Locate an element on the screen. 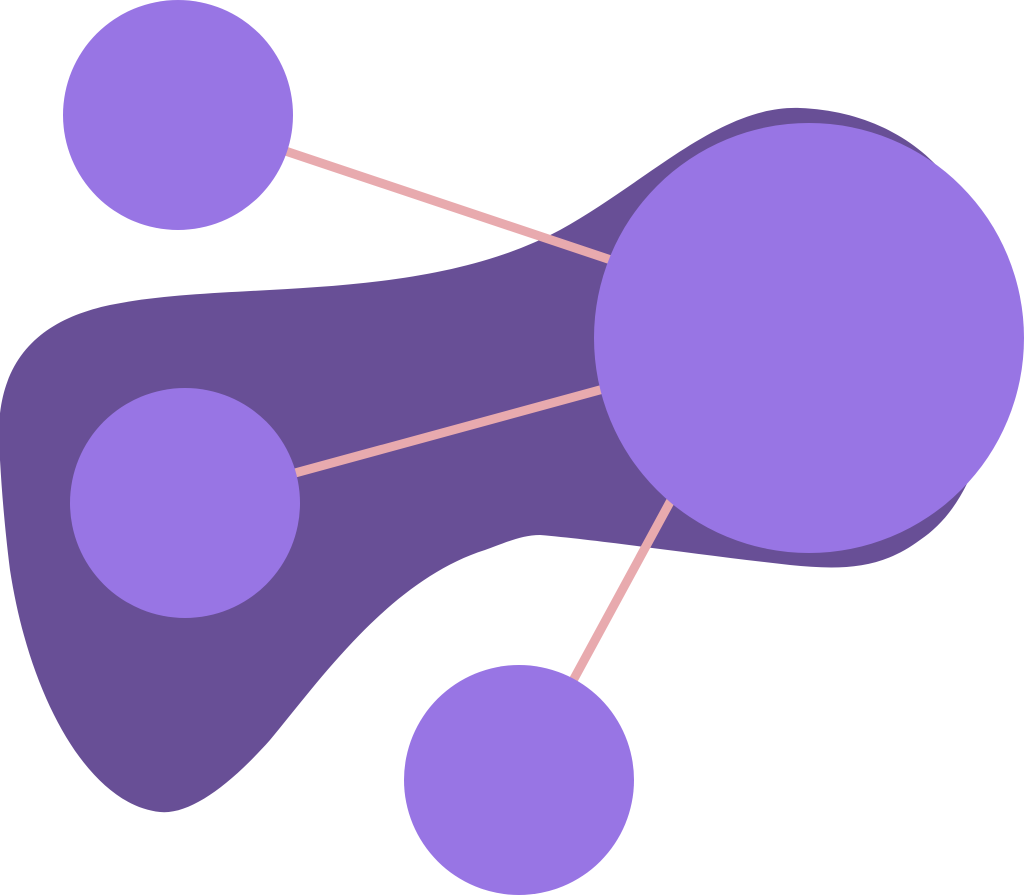 The image size is (1024, 895). bottom-node is located at coordinates (519, 780).